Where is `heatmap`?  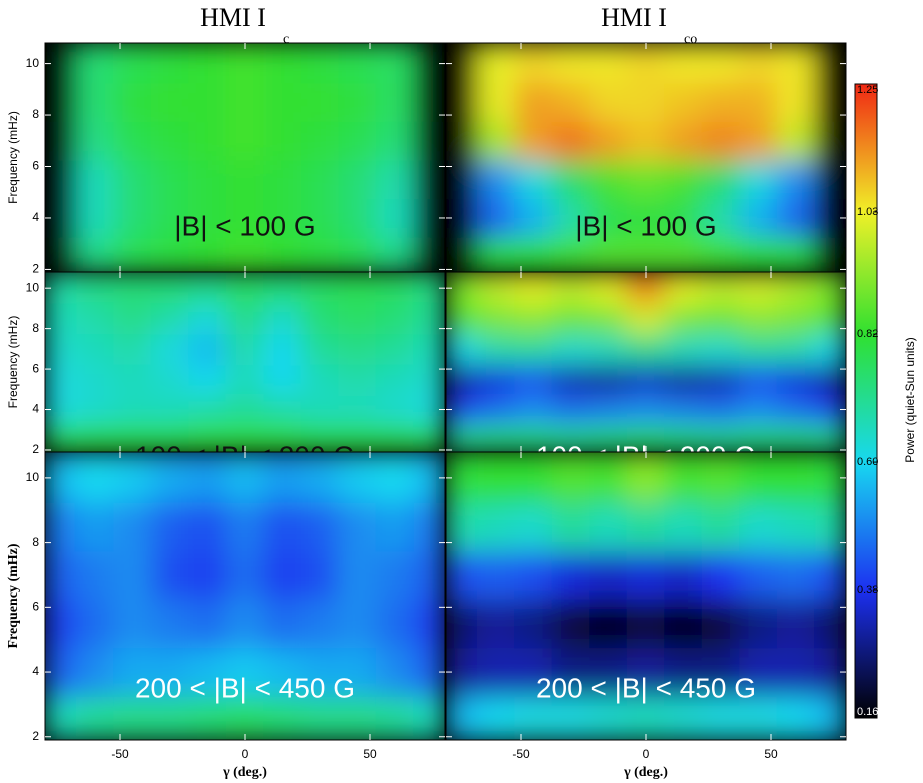 heatmap is located at coordinates (646, 362).